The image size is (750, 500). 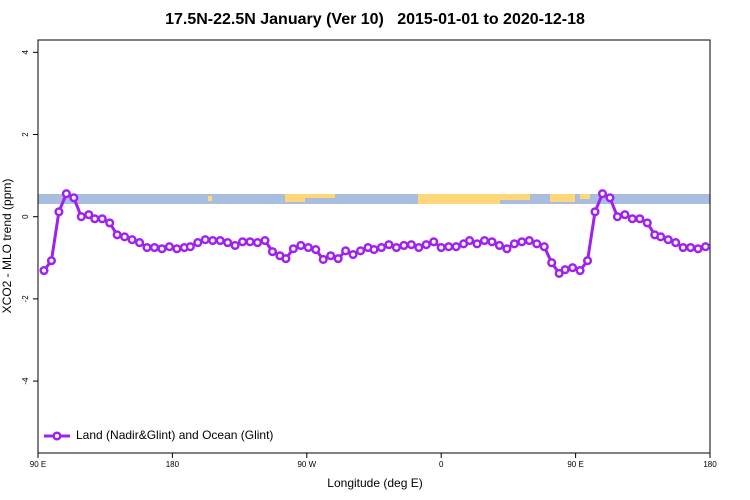 I want to click on y-axis-label: XCO2 - MLO trend (ppm), so click(x=7, y=246).